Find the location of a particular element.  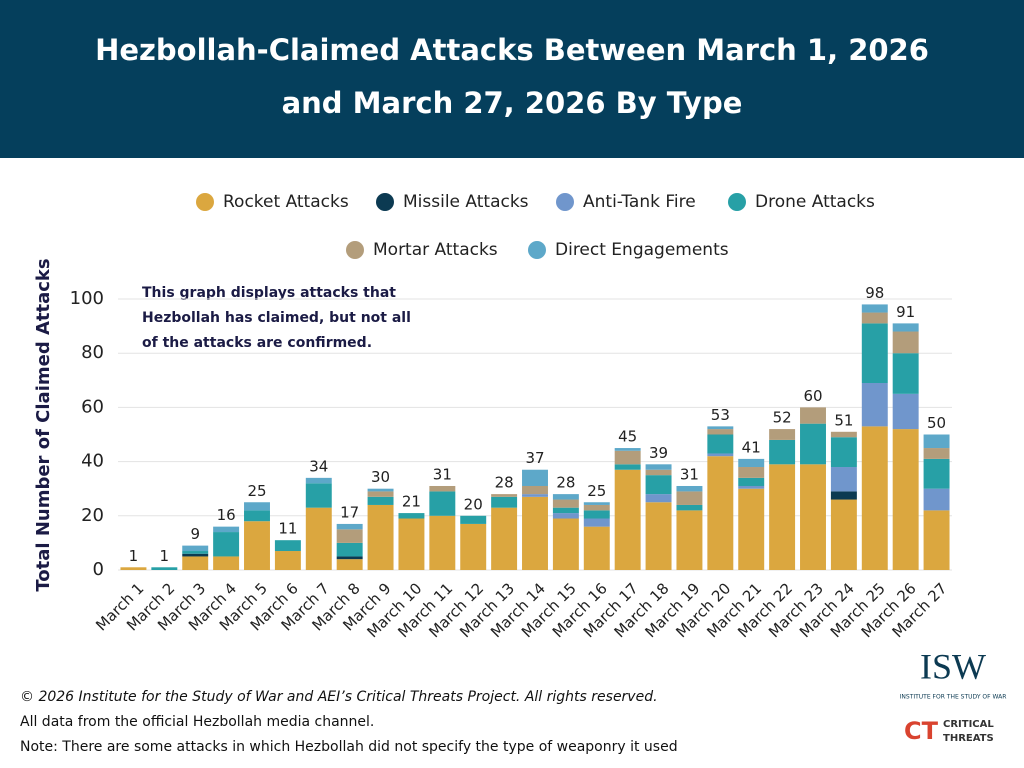

total-label: 50 is located at coordinates (936, 423).